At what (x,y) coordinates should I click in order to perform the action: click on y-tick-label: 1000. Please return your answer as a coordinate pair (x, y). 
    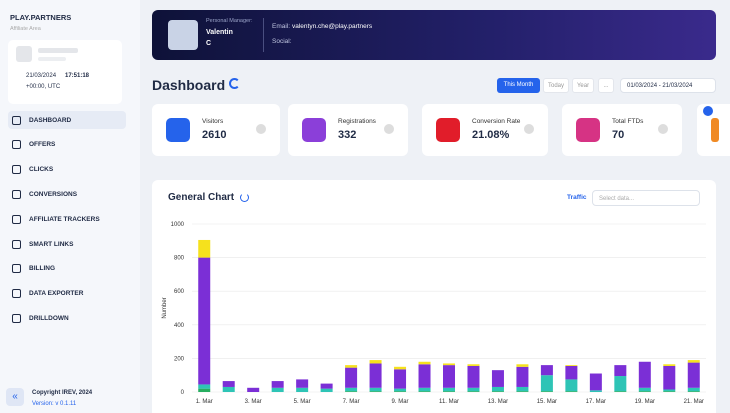
    Looking at the image, I should click on (178, 225).